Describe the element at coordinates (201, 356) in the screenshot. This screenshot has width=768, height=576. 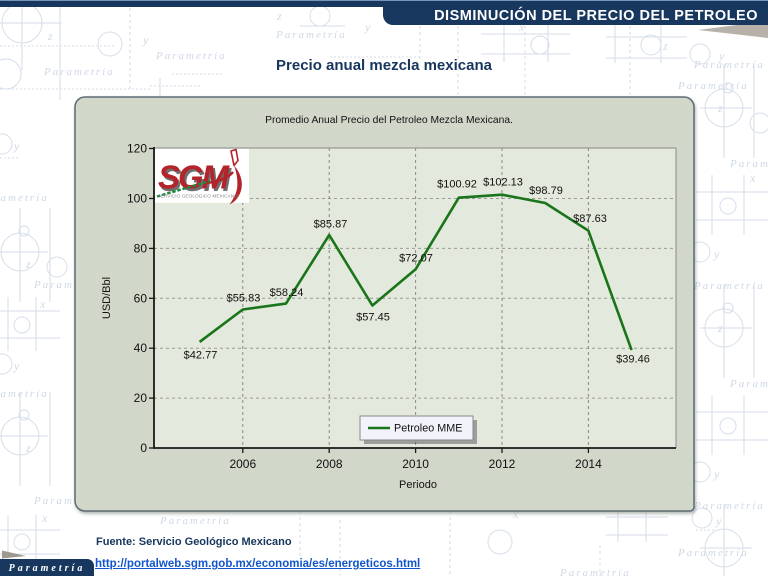
I see `svg-text: $42.77` at that location.